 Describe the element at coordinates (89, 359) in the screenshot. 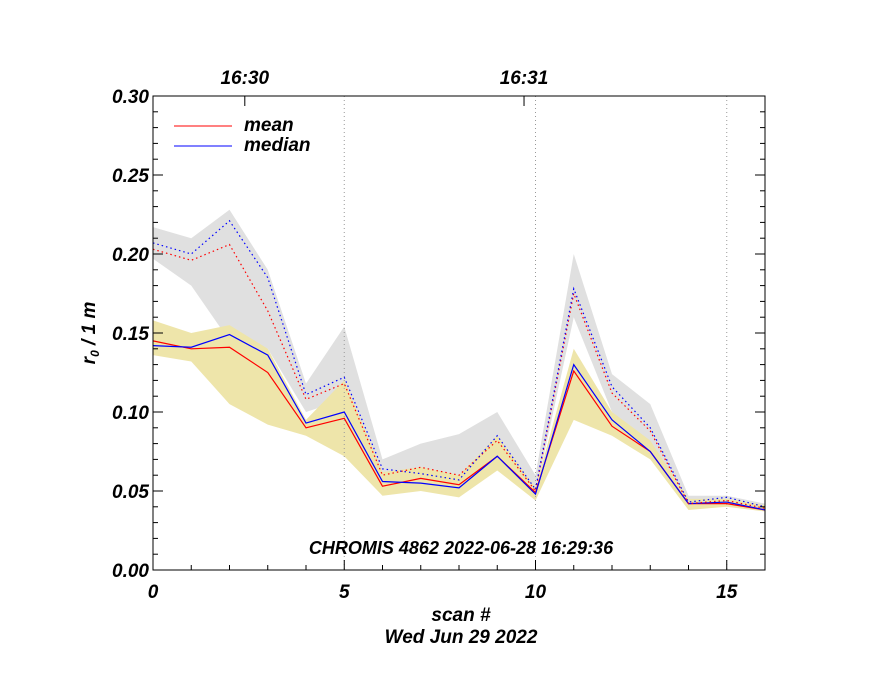

I see `y-axis-label-symbol: r` at that location.